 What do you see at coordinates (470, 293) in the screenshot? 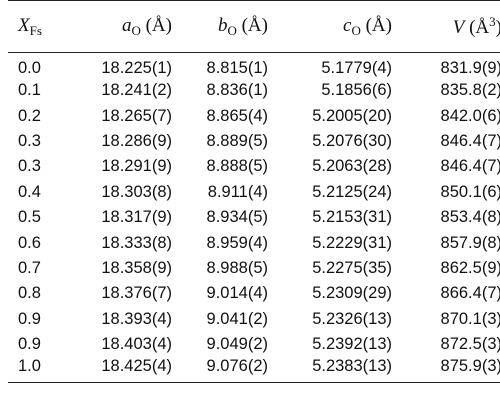
I see `cell-volume: 866.4(7)` at bounding box center [470, 293].